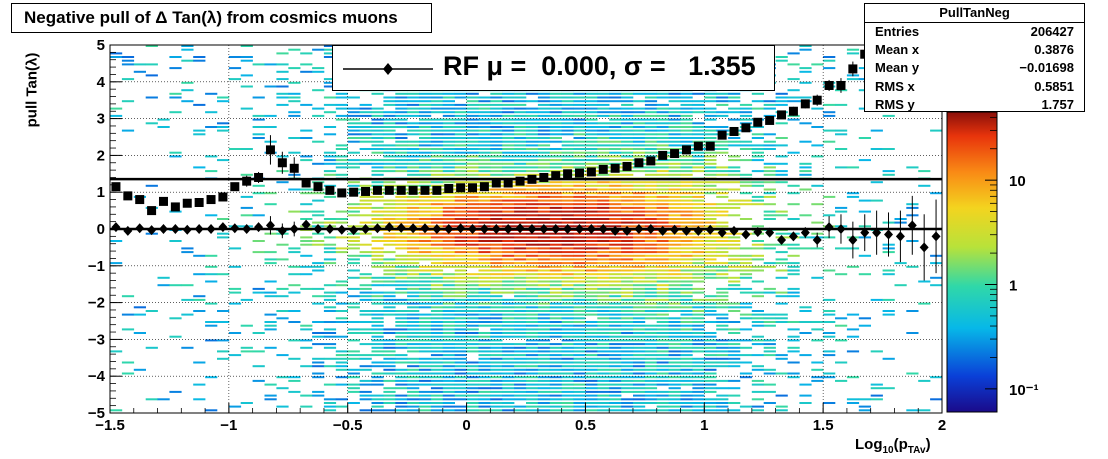 This screenshot has height=459, width=1108. Describe the element at coordinates (1052, 31) in the screenshot. I see `stats-value: 206427` at that location.